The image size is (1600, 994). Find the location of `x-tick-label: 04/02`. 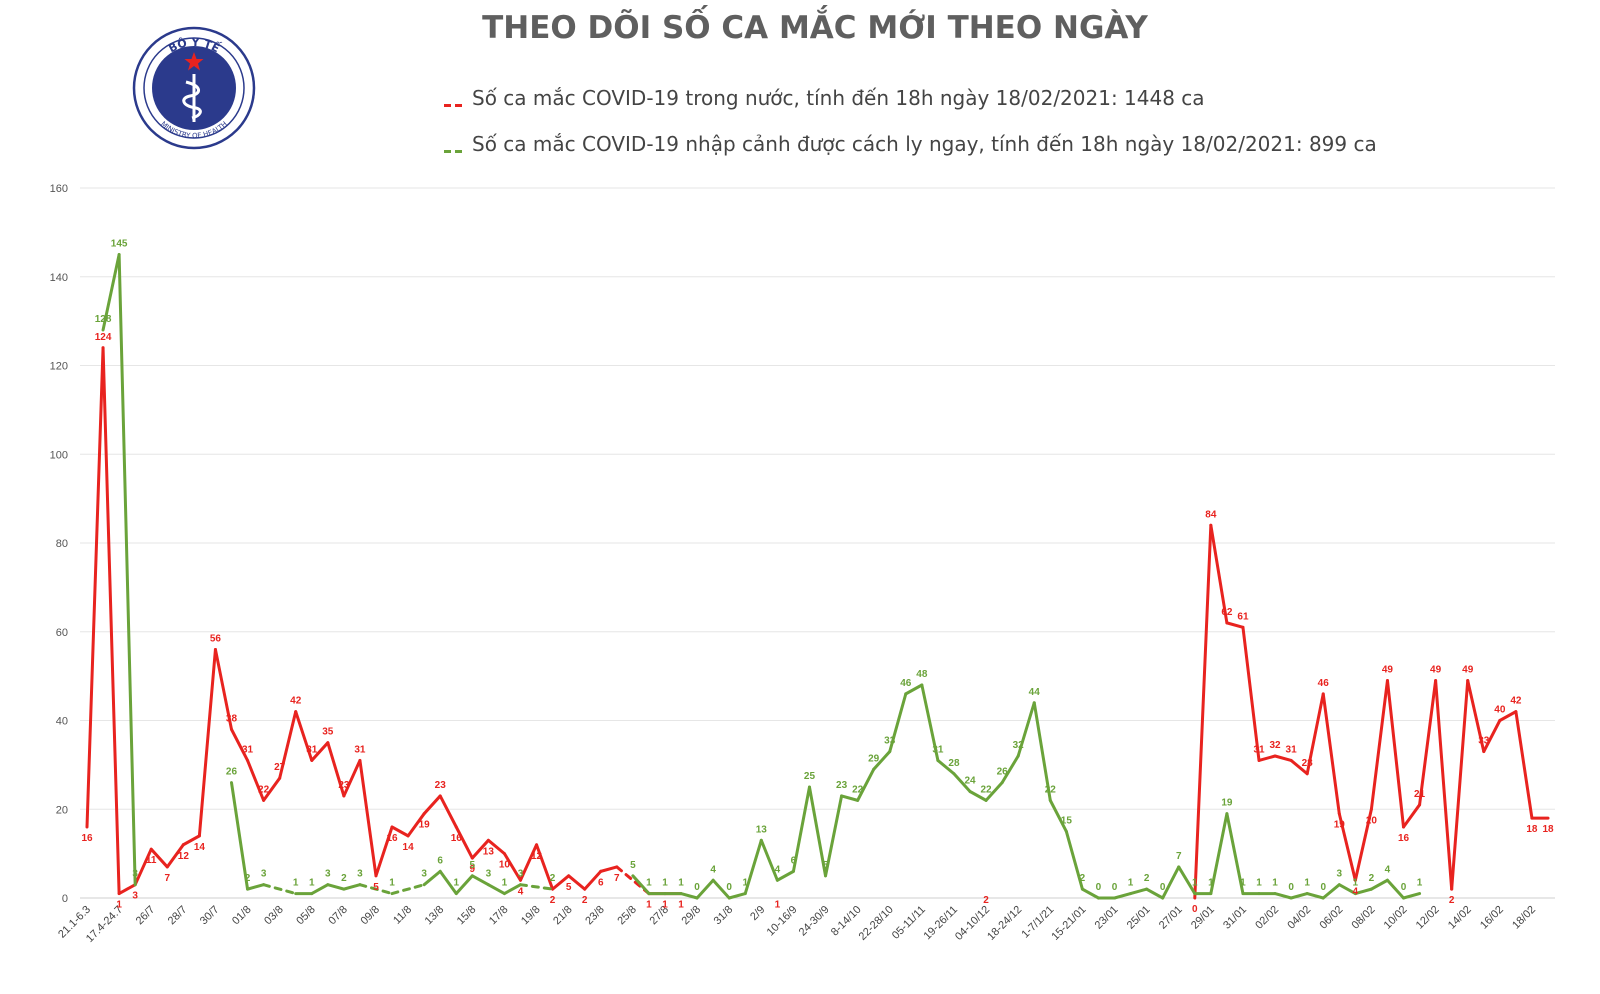

x-tick-label: 04/02 is located at coordinates (1299, 918).